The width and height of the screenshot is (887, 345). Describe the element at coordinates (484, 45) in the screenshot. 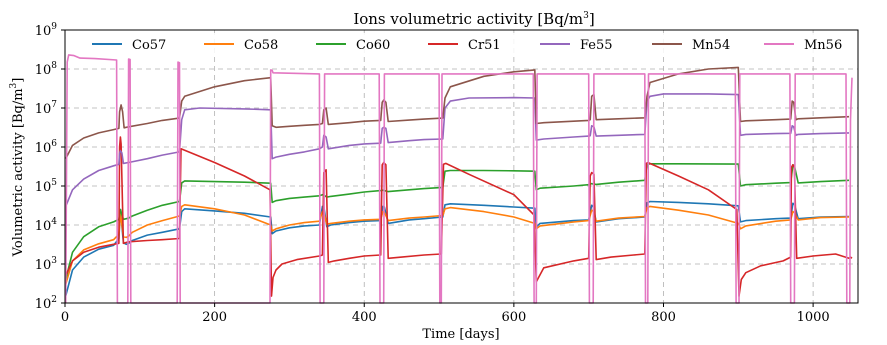

I see `legend-label-cr51: Cr51` at that location.